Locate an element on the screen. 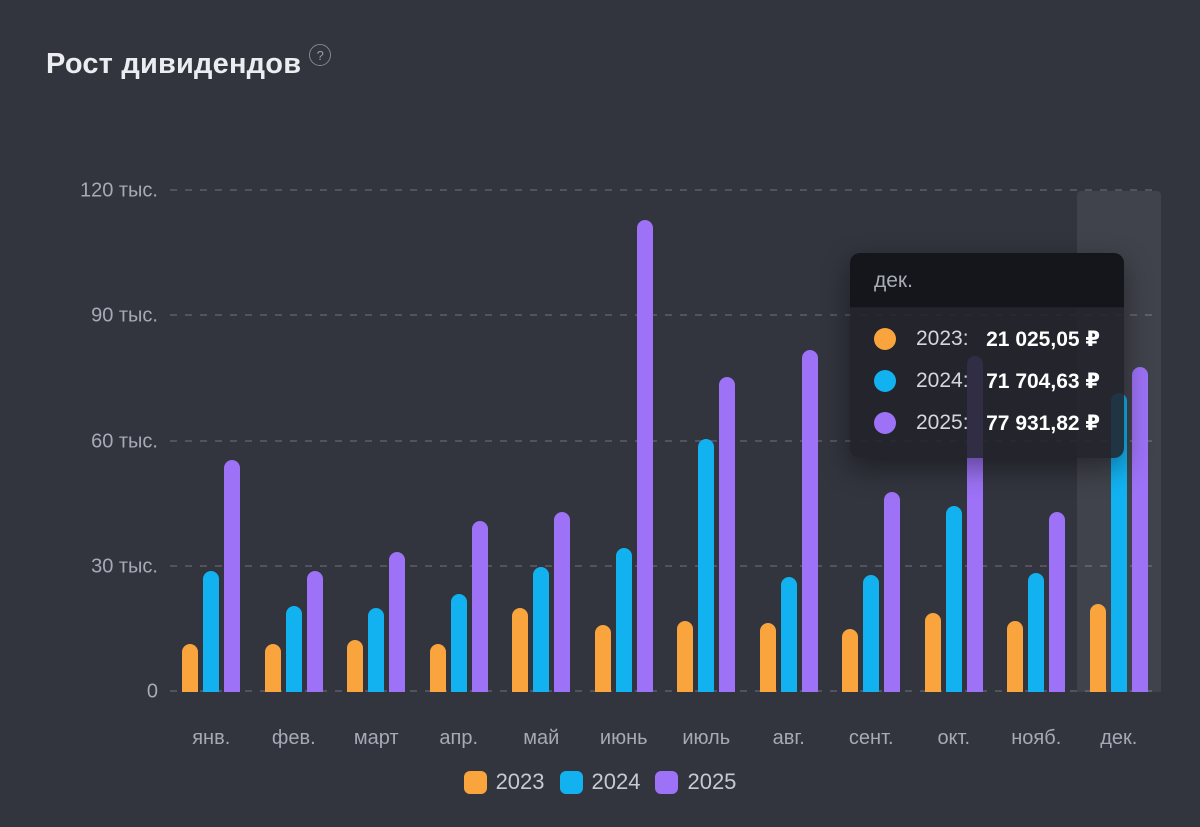 The height and width of the screenshot is (827, 1200). help-icon: ? is located at coordinates (320, 55).